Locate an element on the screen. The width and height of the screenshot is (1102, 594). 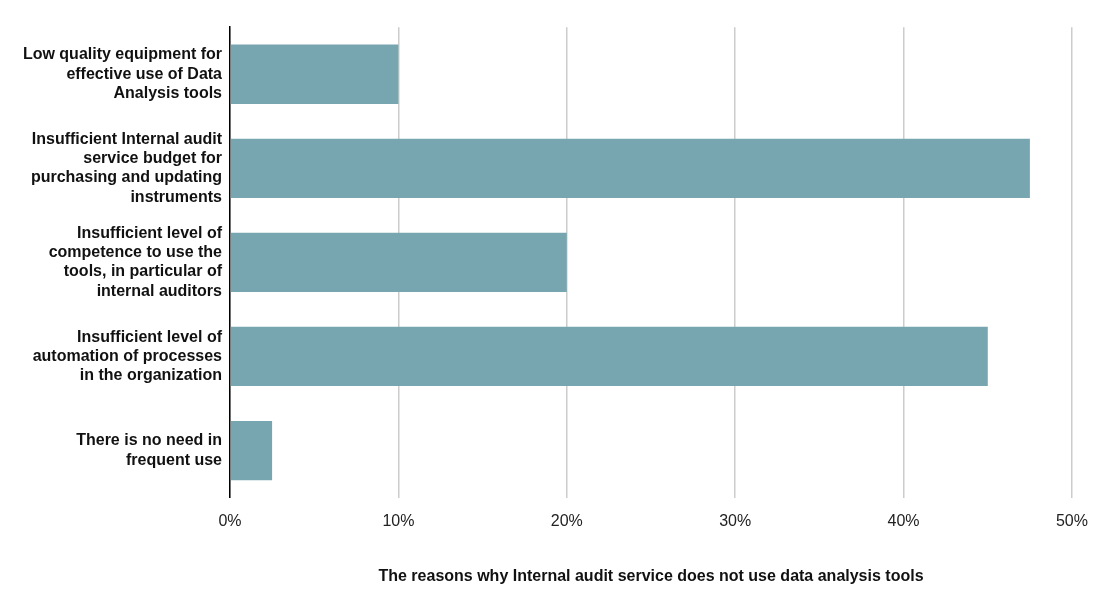
x-tick-label: 0% is located at coordinates (230, 520).